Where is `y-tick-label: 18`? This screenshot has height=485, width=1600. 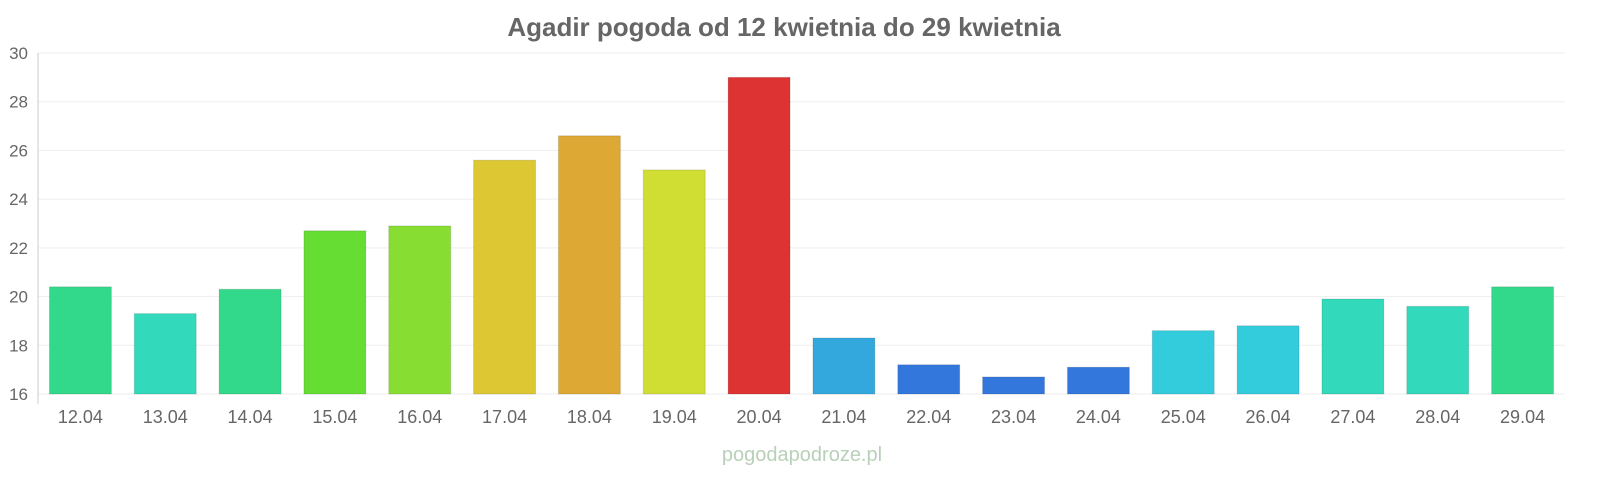
y-tick-label: 18 is located at coordinates (18, 345).